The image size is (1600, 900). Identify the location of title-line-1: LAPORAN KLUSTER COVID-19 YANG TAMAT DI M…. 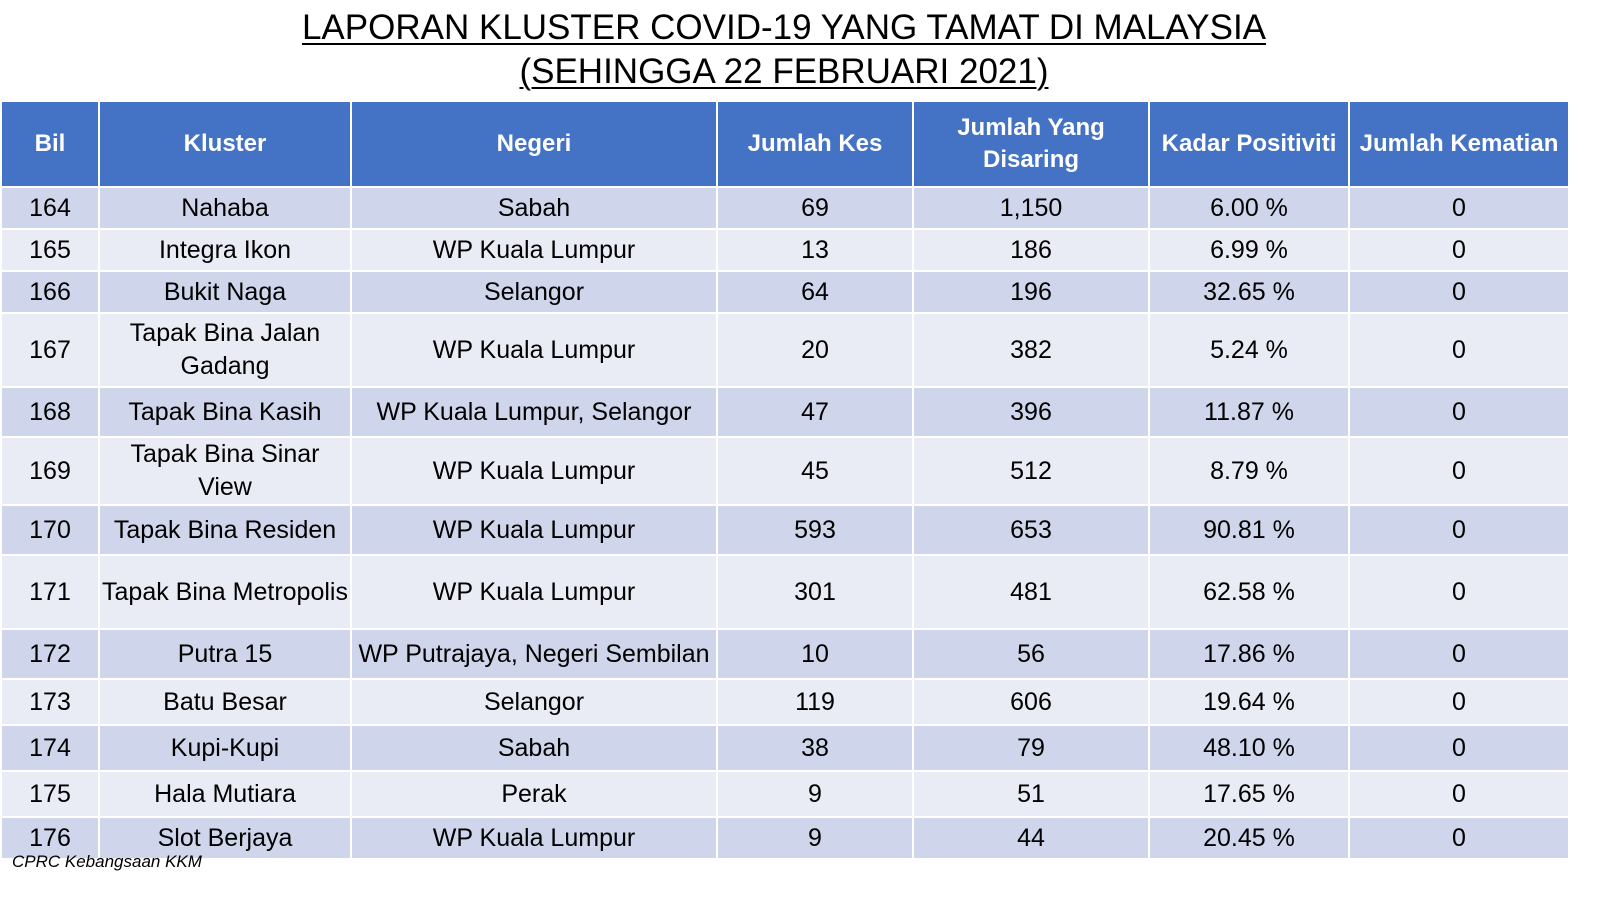
(784, 27).